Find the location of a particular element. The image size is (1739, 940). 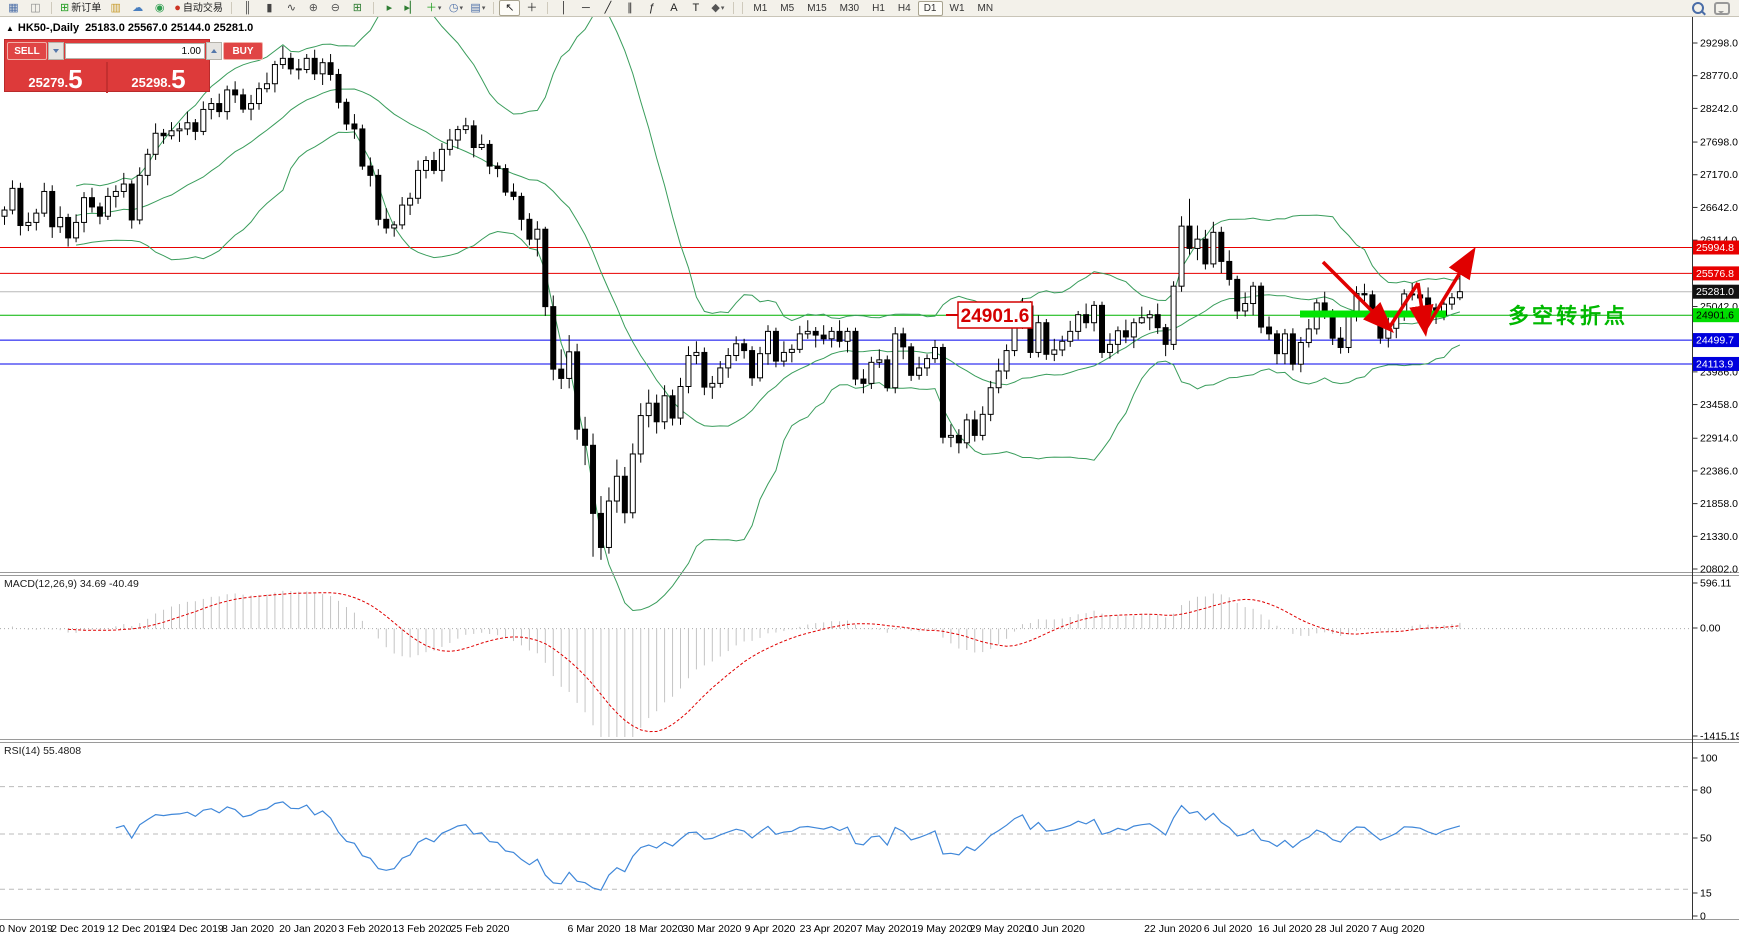

chart-shift-icon: ▸▏ is located at coordinates (411, 7).